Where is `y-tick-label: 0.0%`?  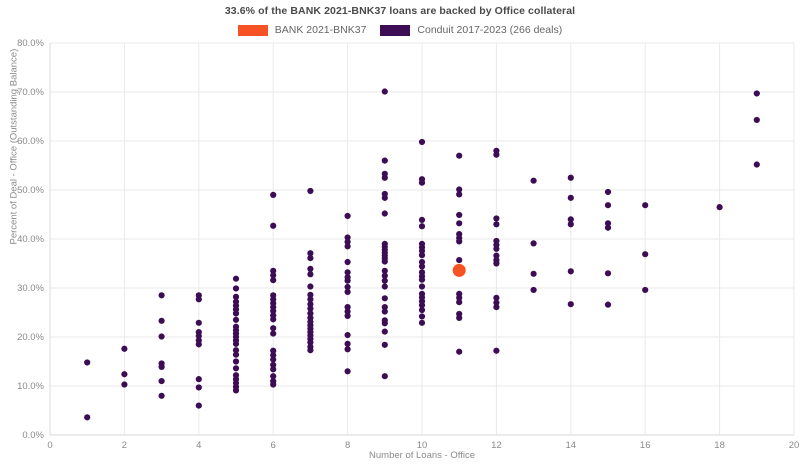
y-tick-label: 0.0% is located at coordinates (33, 435).